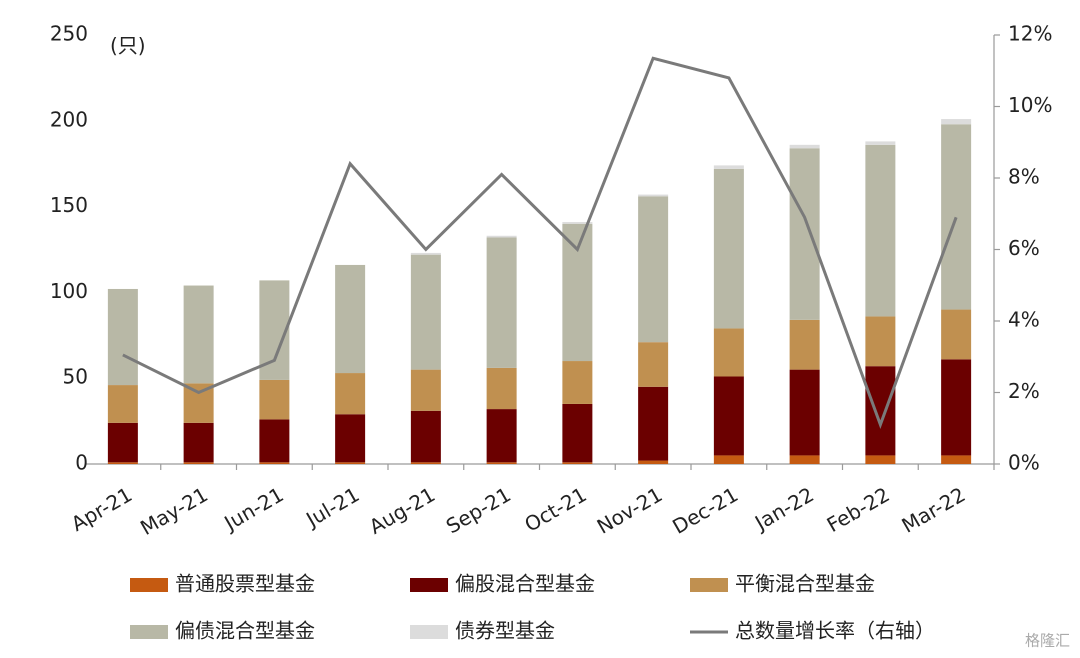 This screenshot has height=658, width=1080. Describe the element at coordinates (69, 205) in the screenshot. I see `y-tick-label: 150` at that location.